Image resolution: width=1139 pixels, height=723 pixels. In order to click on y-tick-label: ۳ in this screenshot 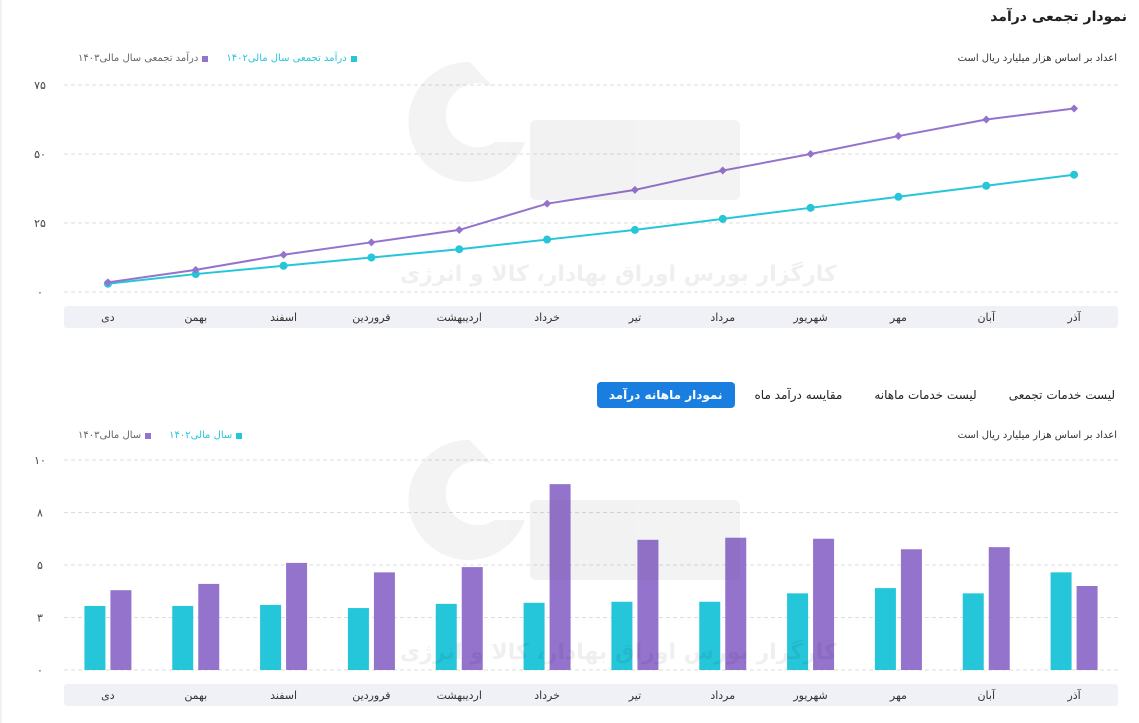, I will do `click(40, 618)`.